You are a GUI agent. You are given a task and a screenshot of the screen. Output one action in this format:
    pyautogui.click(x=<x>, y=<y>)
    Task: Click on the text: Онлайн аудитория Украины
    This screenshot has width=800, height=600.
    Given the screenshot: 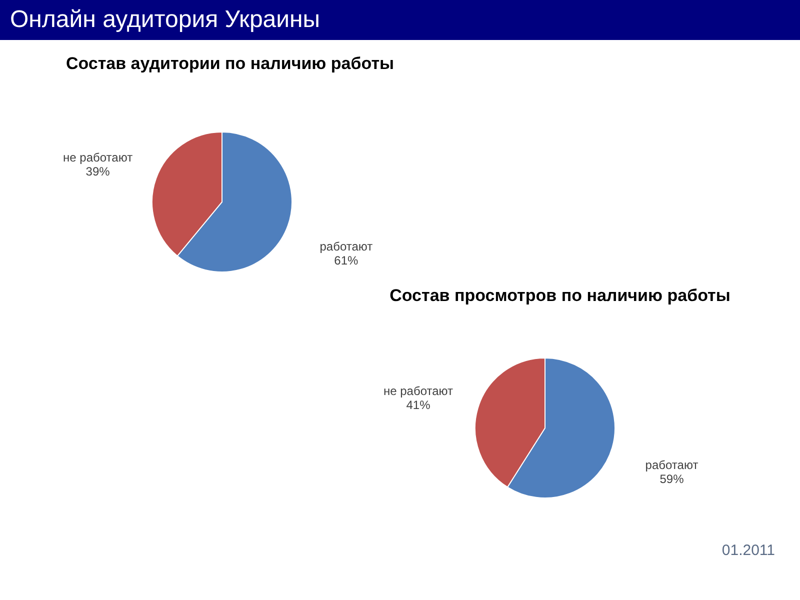 What is the action you would take?
    pyautogui.click(x=165, y=19)
    